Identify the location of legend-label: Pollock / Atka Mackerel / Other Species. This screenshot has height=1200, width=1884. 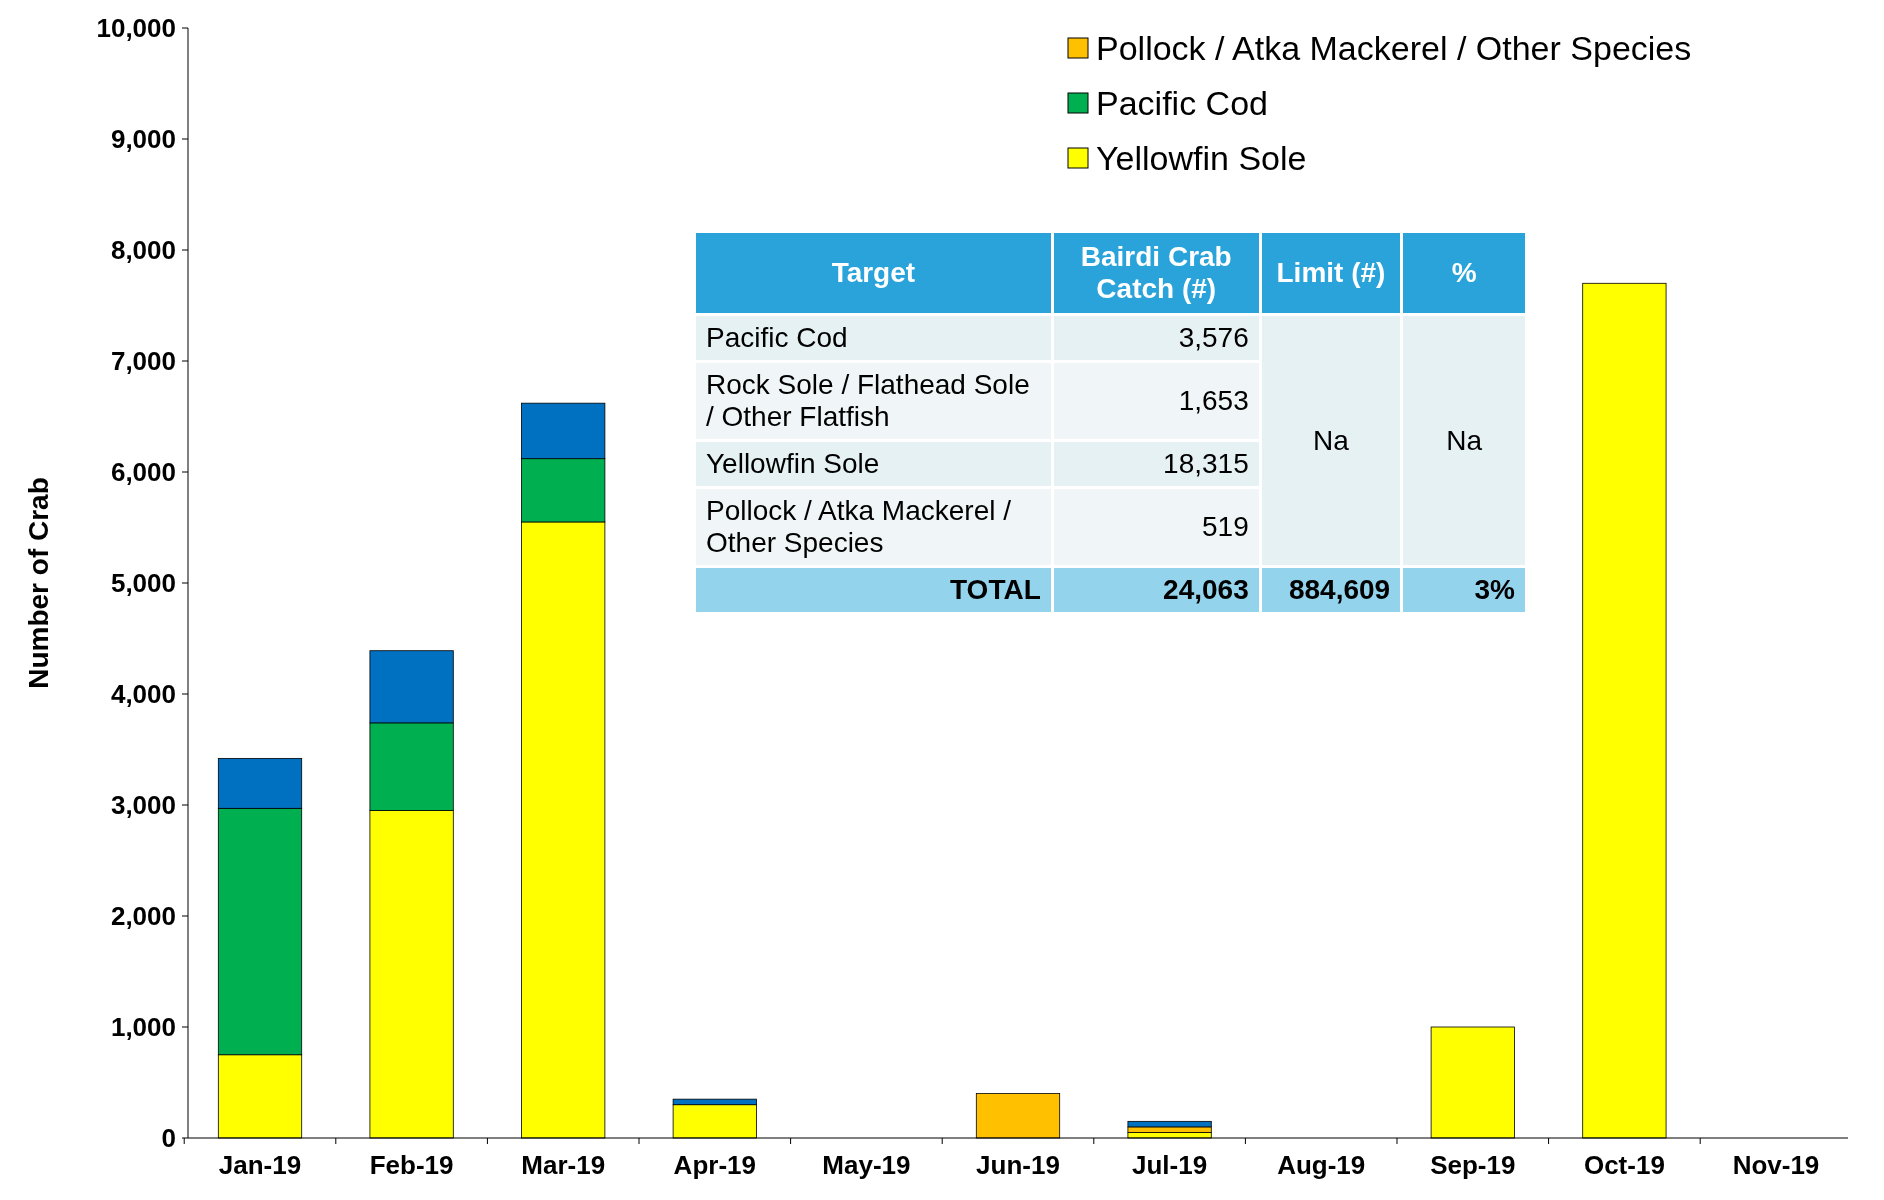
(1394, 47).